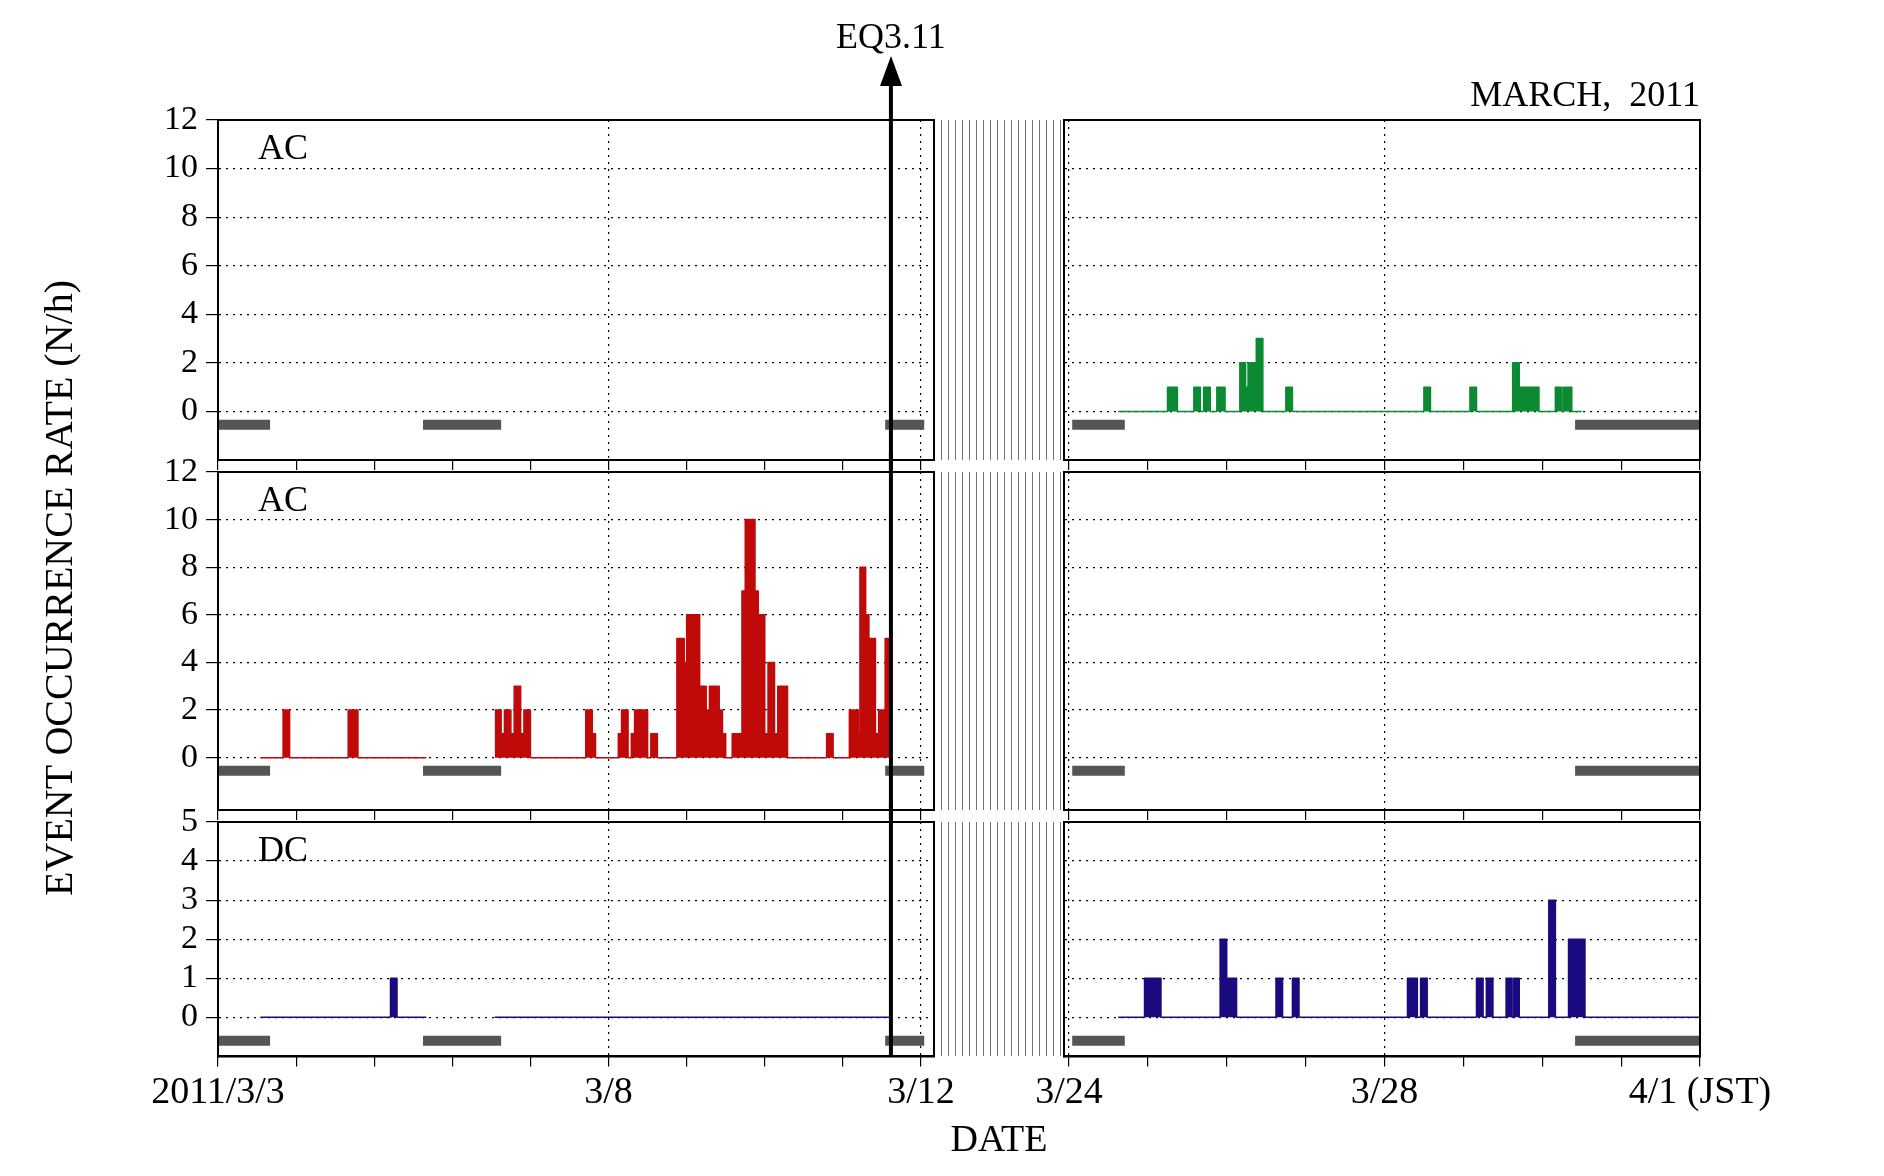  I want to click on x-tick-label: 4/1 (JST), so click(1700, 1091).